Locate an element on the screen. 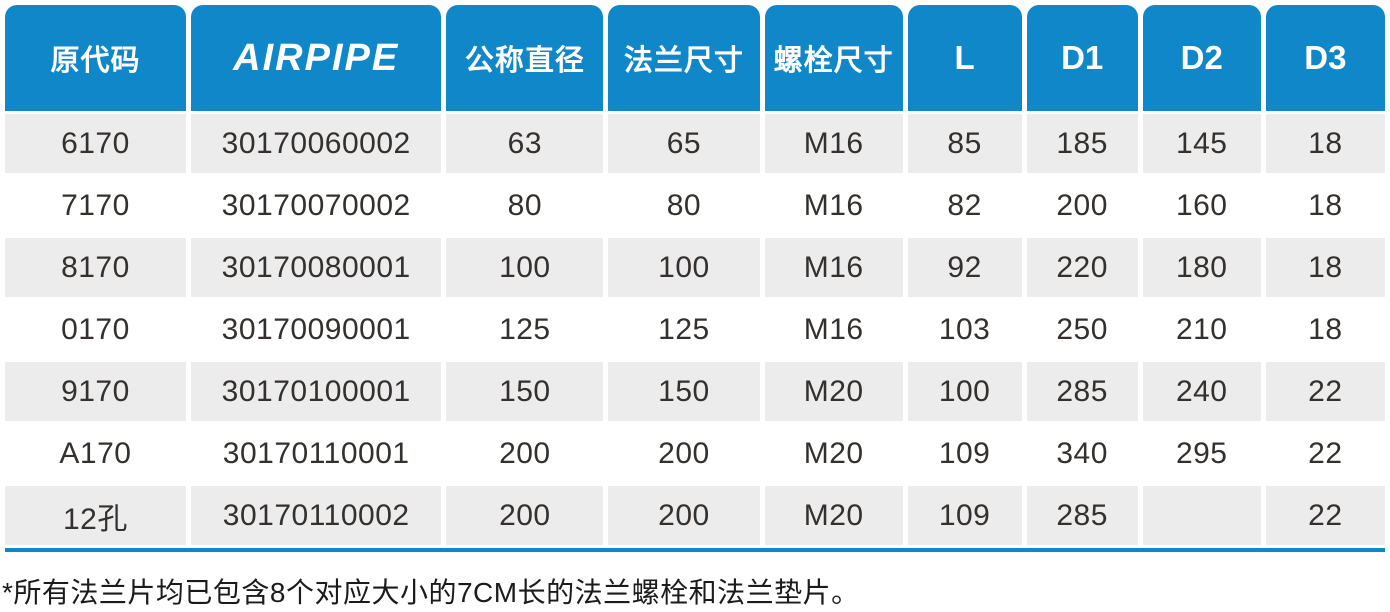 This screenshot has width=1390, height=612. table-row: A170 30170110001 200 200 M20 109 340 295 22 is located at coordinates (695, 453).